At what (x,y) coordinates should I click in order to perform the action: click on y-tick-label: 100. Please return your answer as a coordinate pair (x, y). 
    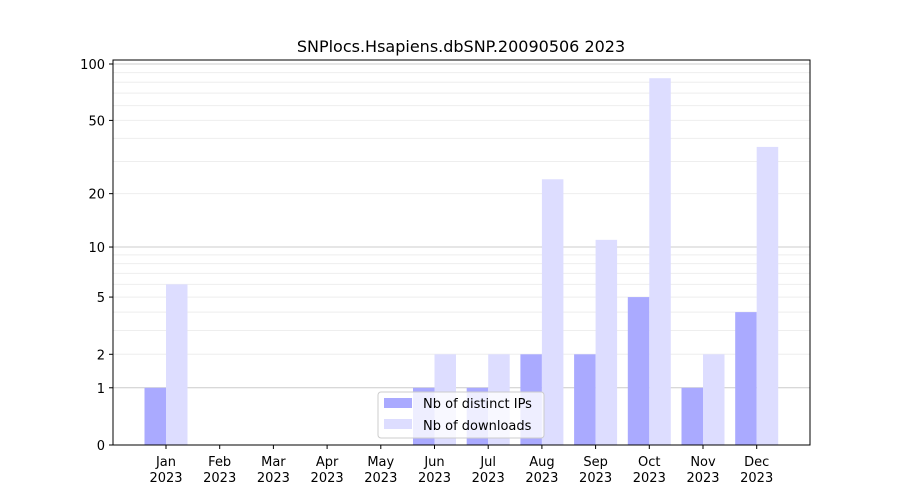
    Looking at the image, I should click on (92, 65).